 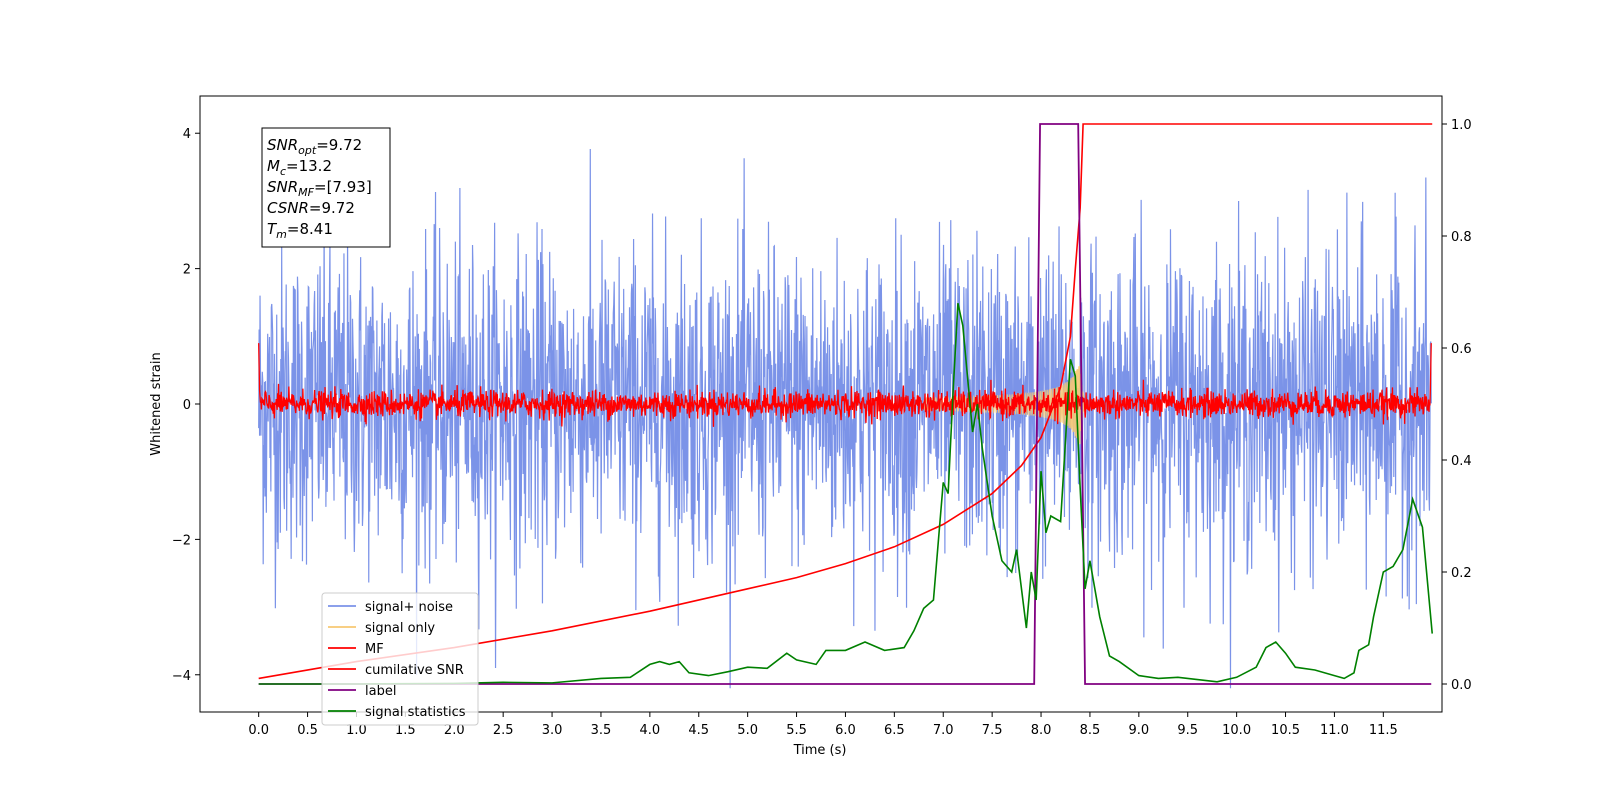 I want to click on x-tick-label: 6.0, so click(x=845, y=730).